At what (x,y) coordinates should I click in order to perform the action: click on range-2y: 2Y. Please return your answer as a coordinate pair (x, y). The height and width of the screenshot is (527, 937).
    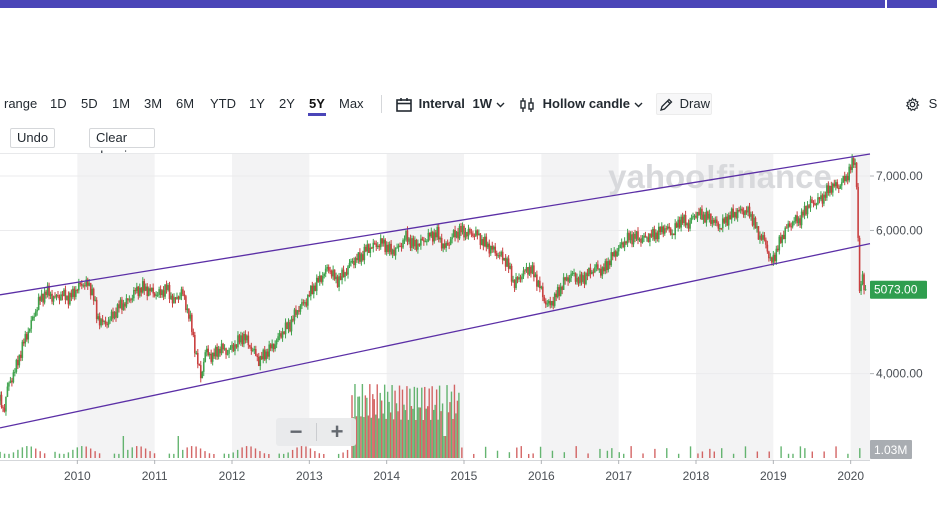
    Looking at the image, I should click on (287, 103).